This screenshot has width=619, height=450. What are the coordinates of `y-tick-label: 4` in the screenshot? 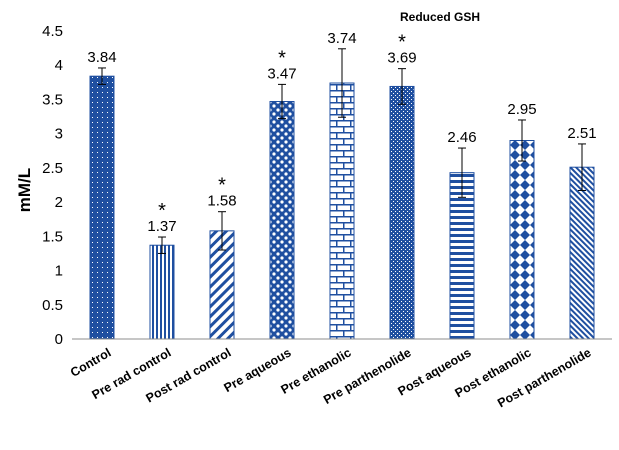 It's located at (59, 65).